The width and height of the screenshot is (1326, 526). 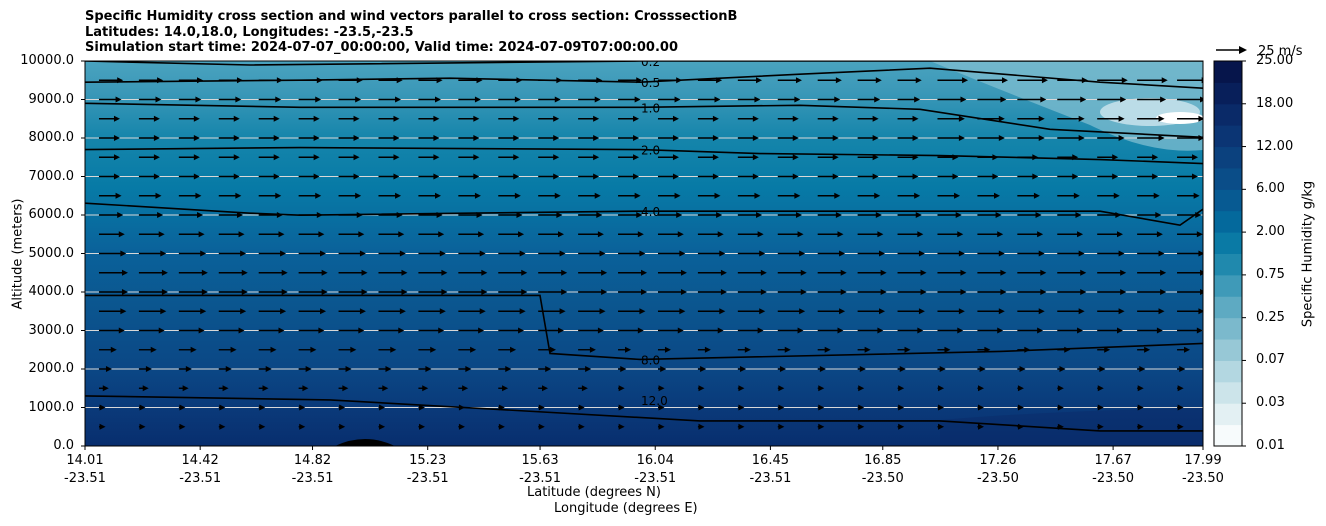 What do you see at coordinates (47, 60) in the screenshot?
I see `y-tick-label: 10000.0` at bounding box center [47, 60].